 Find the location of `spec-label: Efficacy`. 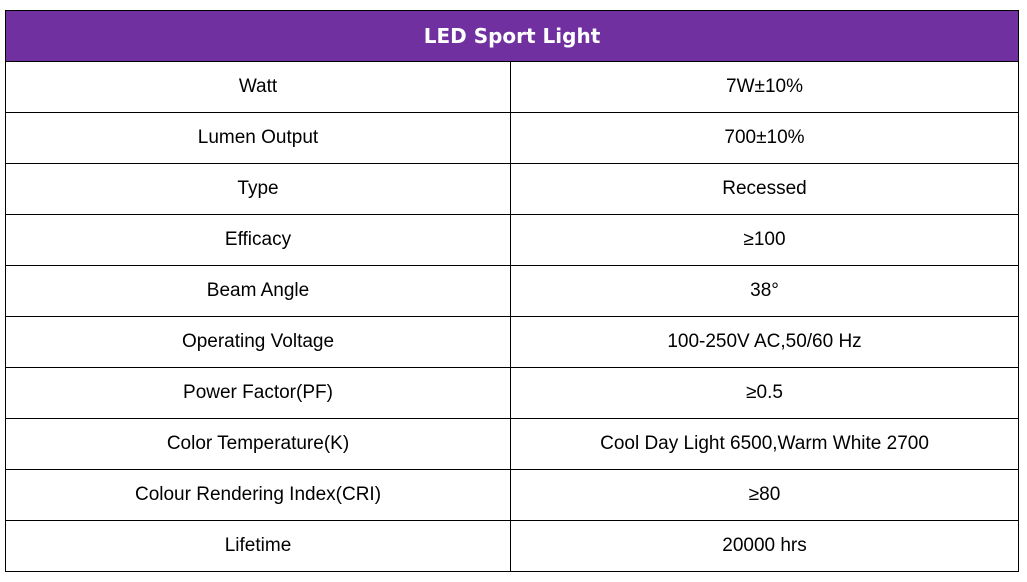

spec-label: Efficacy is located at coordinates (258, 240).